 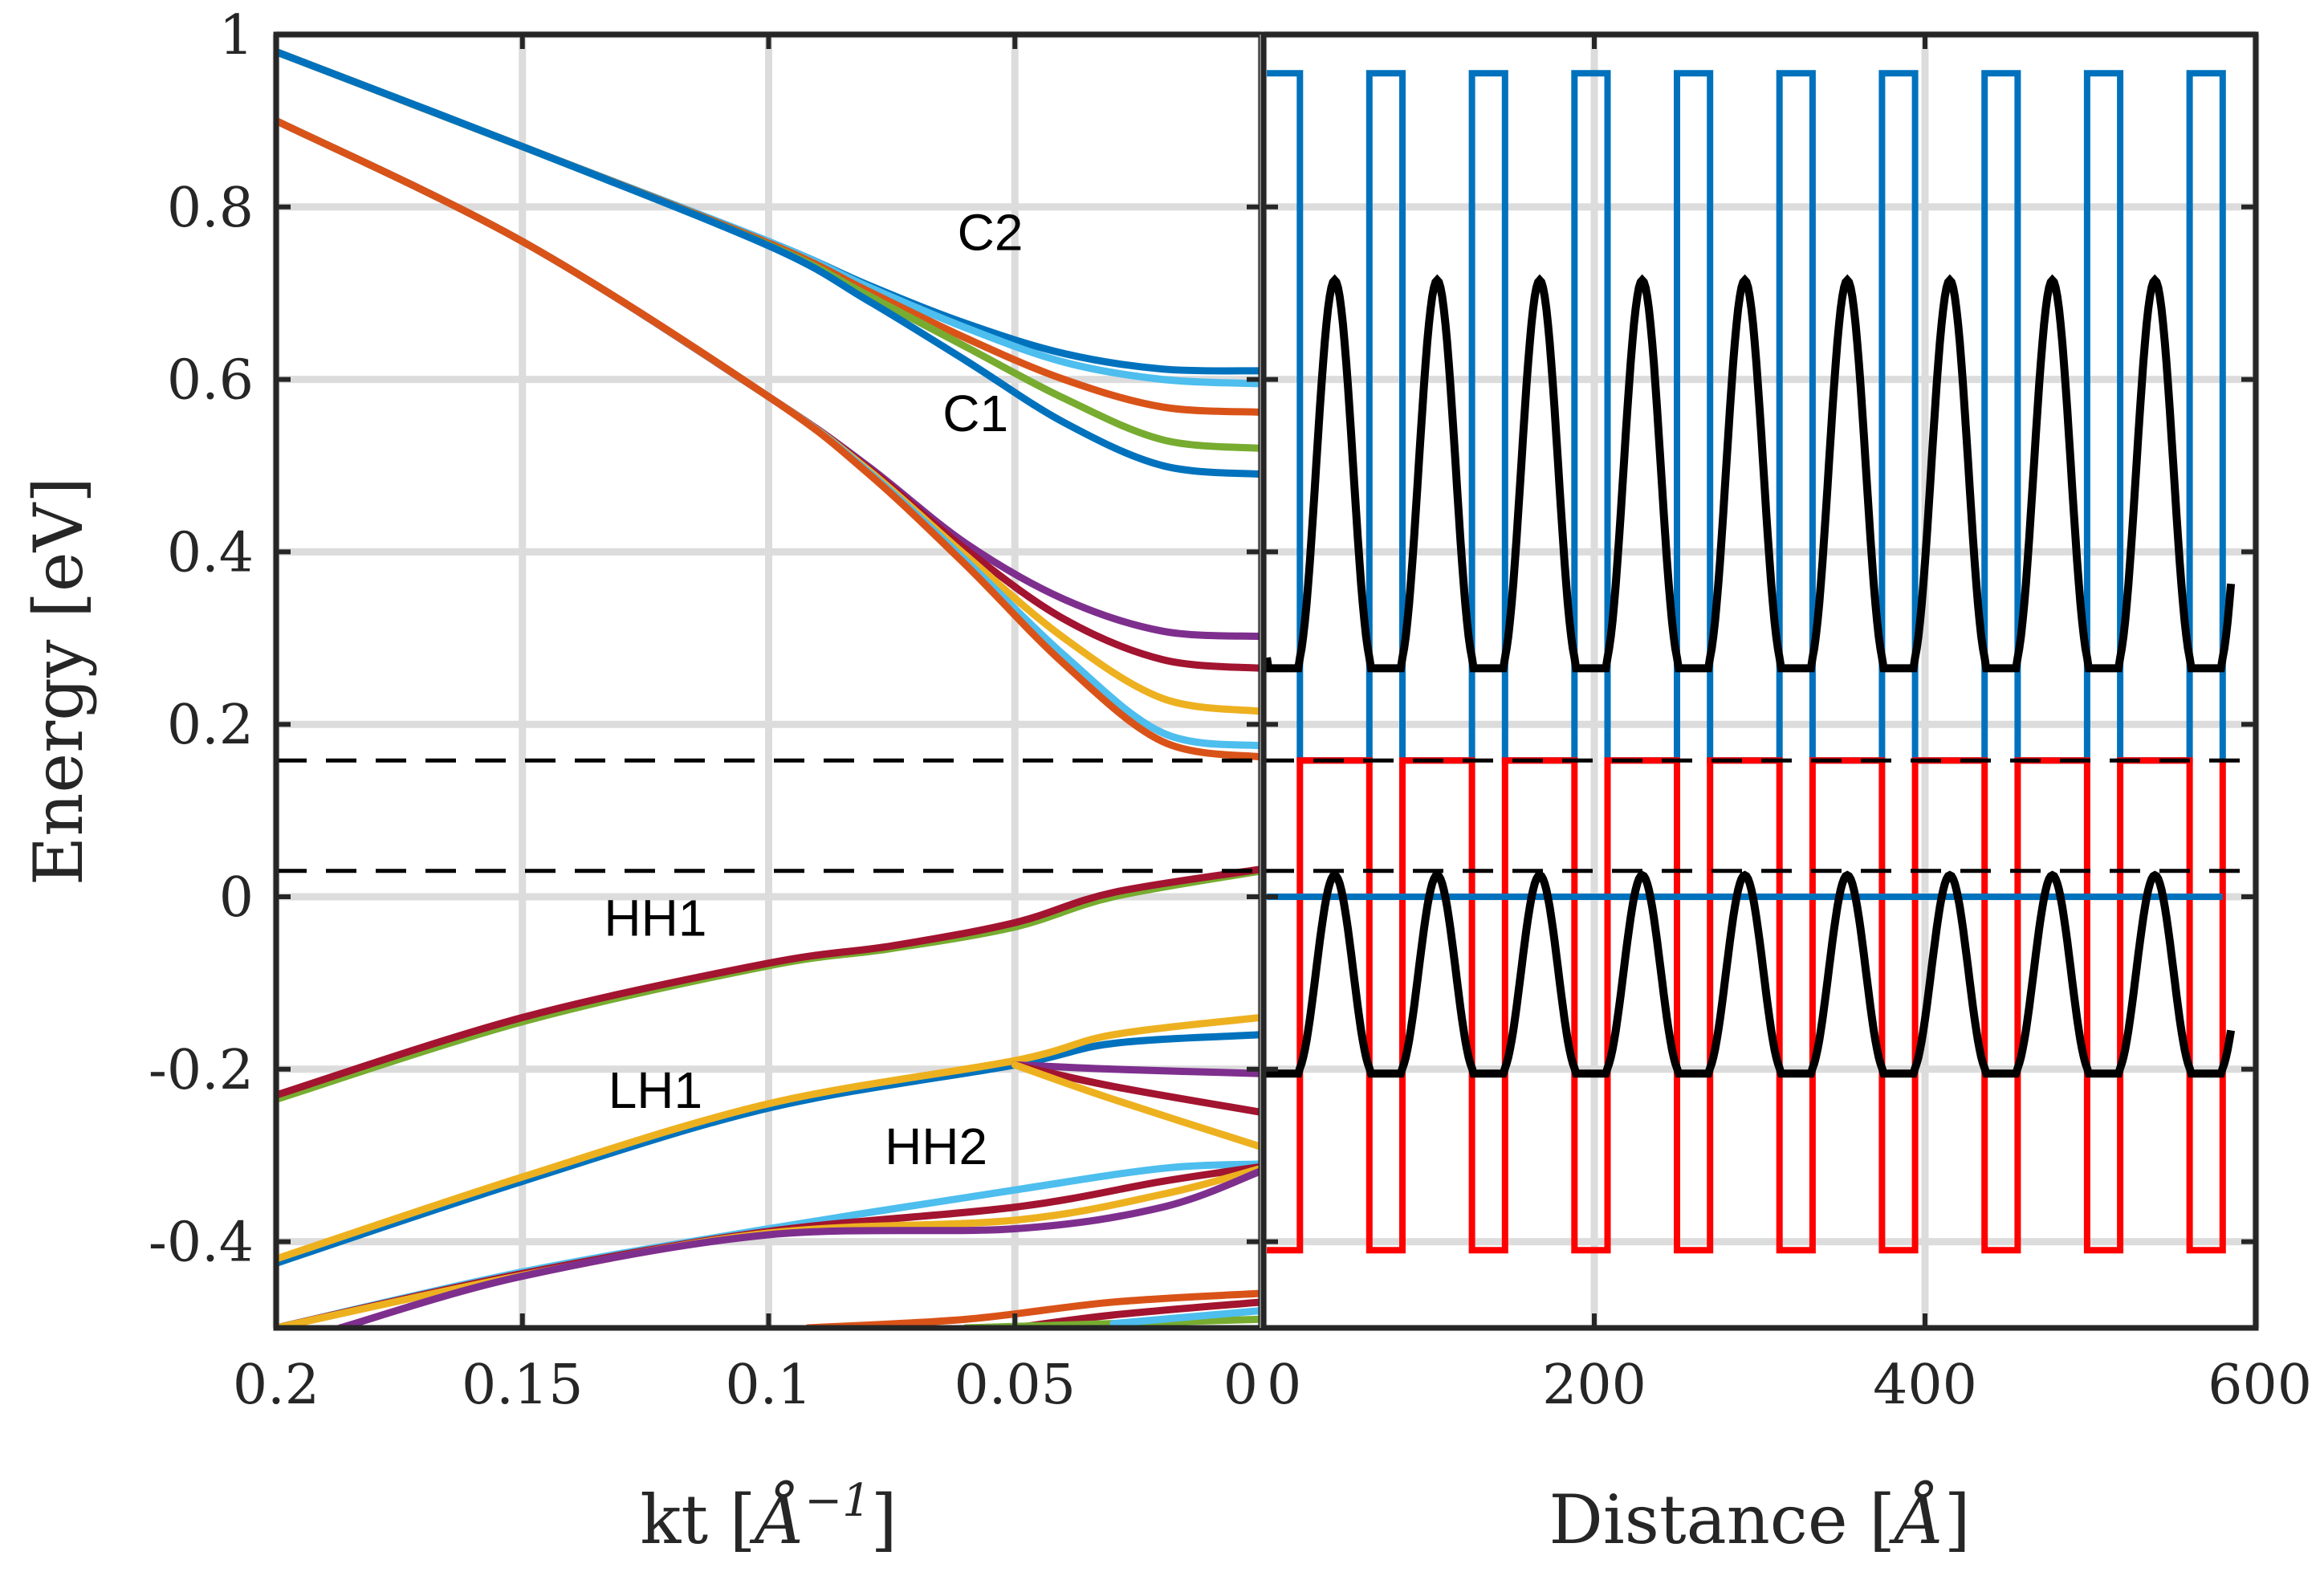 I want to click on left-xtick-label: 0, so click(x=1240, y=1386).